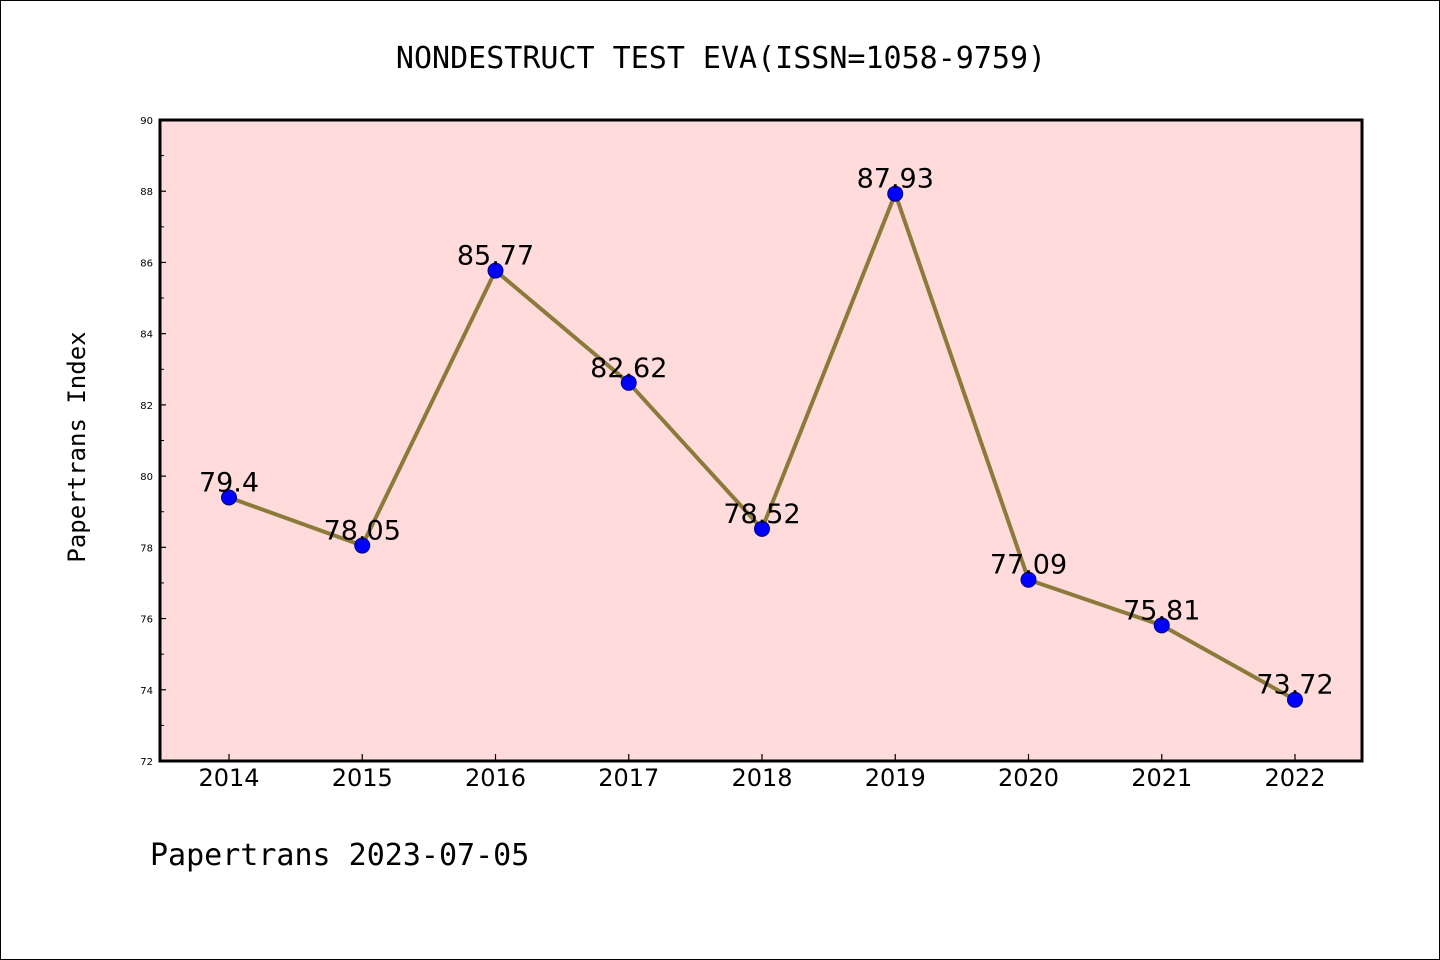 This screenshot has height=960, width=1440. Describe the element at coordinates (628, 778) in the screenshot. I see `x-tick-label: 2017` at that location.